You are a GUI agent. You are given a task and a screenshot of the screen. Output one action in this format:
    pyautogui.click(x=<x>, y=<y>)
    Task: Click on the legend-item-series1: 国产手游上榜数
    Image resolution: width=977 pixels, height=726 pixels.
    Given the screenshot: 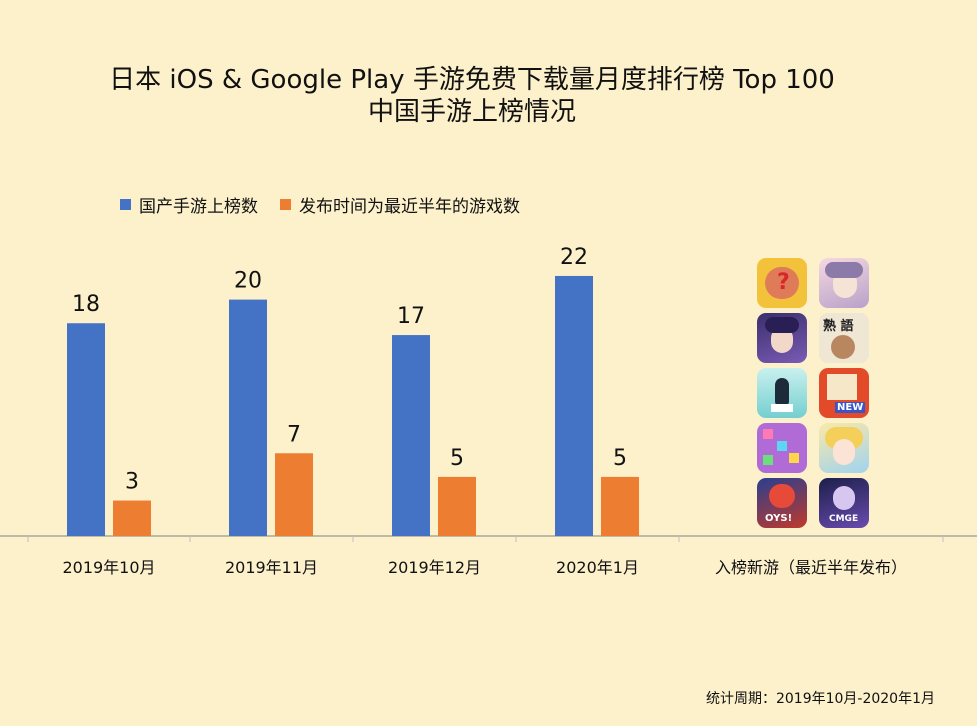 What is the action you would take?
    pyautogui.click(x=189, y=204)
    